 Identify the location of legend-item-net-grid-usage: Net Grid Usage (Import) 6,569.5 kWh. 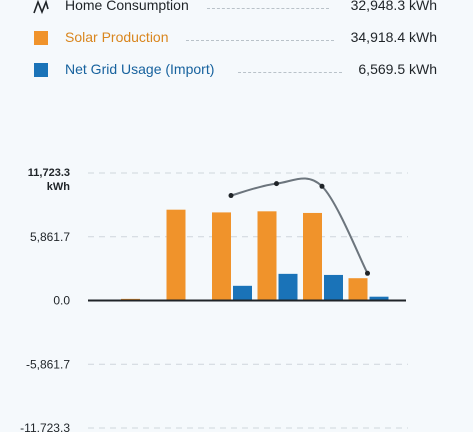
(236, 70).